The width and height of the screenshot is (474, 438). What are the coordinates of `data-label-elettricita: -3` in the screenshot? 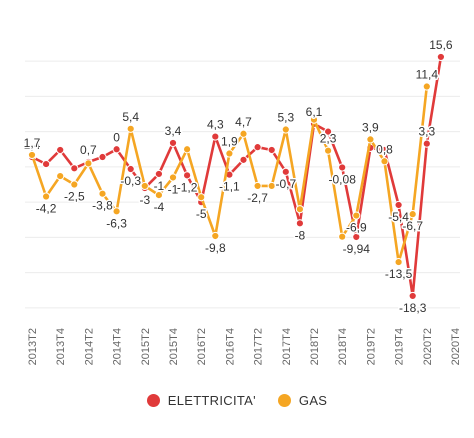 It's located at (144, 200).